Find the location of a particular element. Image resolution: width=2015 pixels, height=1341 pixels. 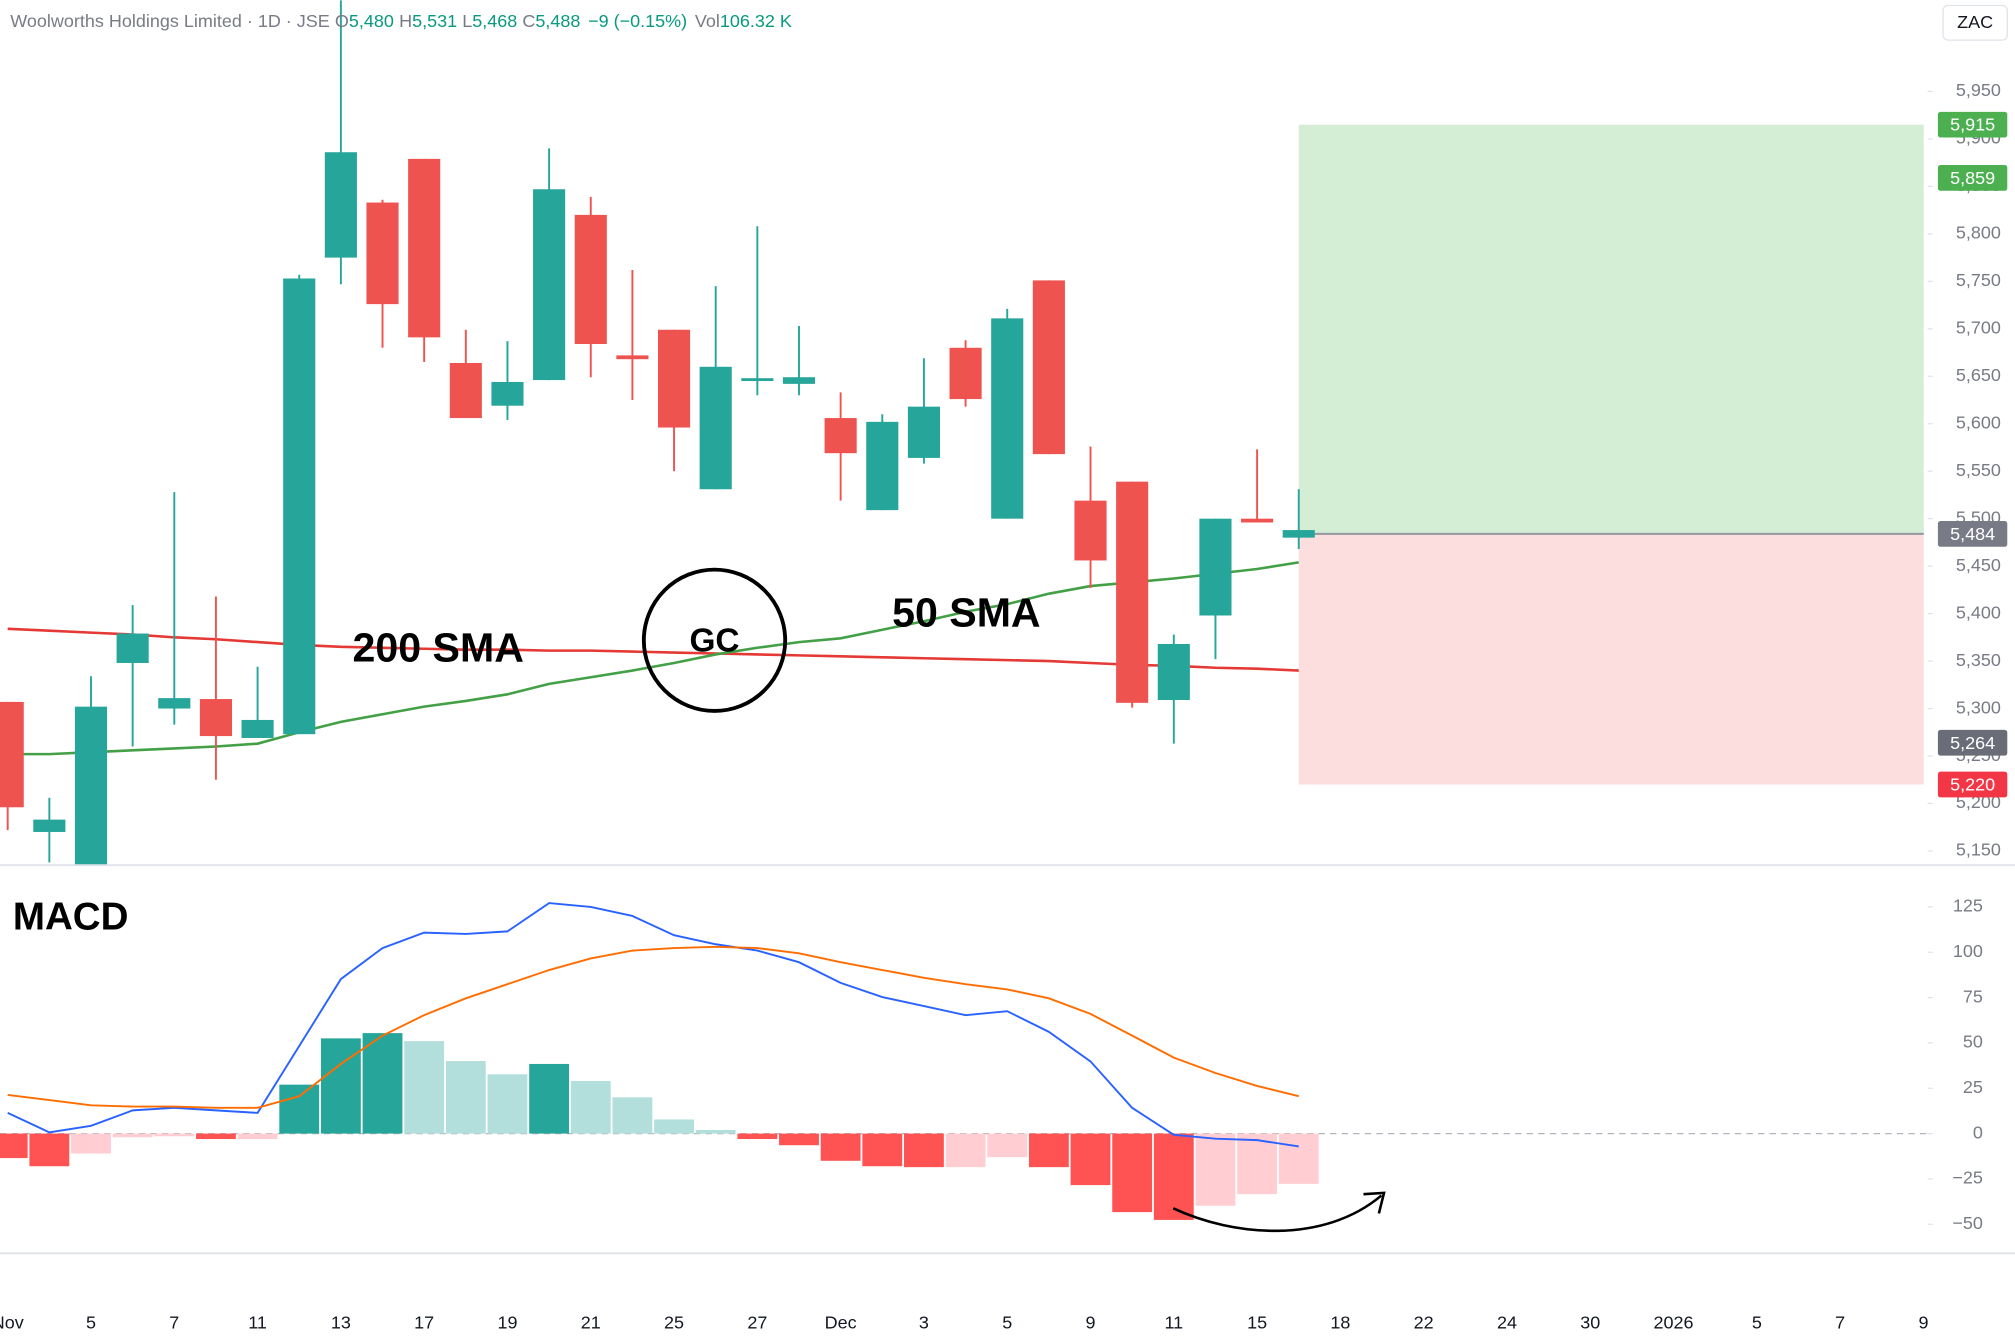

x-tick-label: 7 is located at coordinates (174, 1323).